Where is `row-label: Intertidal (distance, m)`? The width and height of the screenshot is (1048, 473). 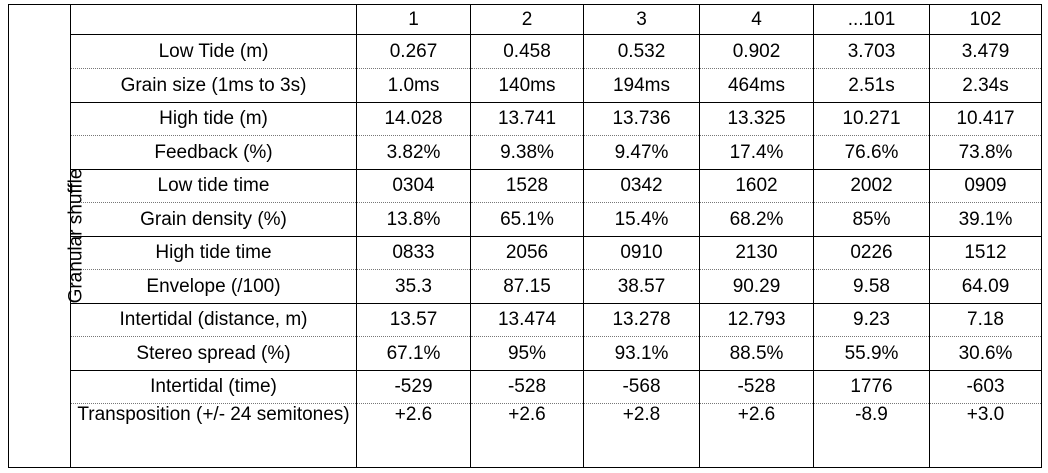 row-label: Intertidal (distance, m) is located at coordinates (213, 320).